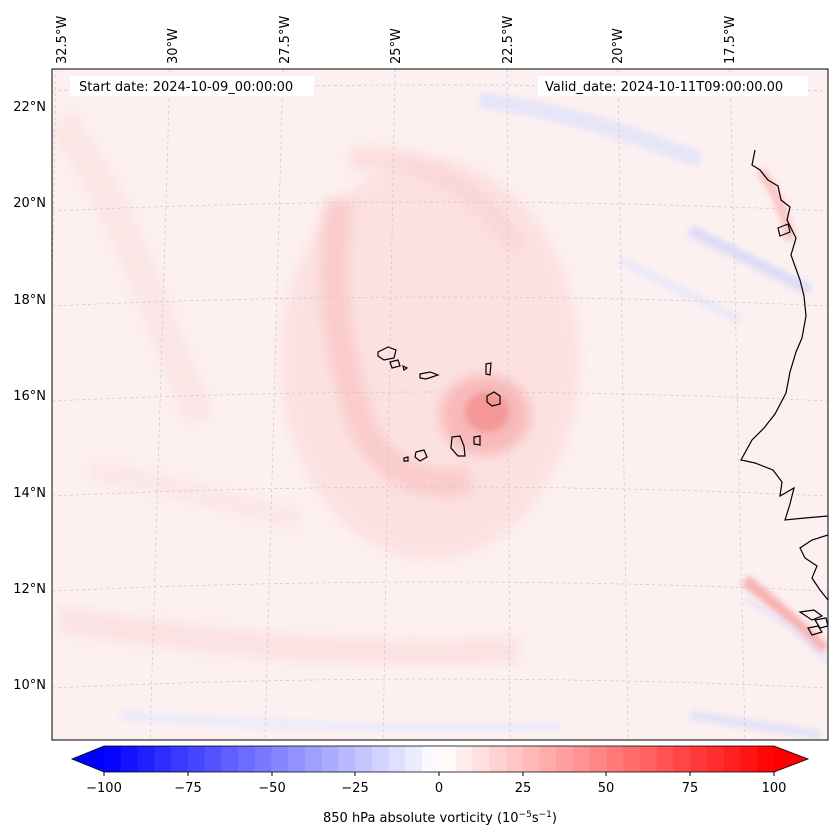 This screenshot has height=839, width=837. Describe the element at coordinates (784, 230) in the screenshot. I see `coastal-island-north` at that location.